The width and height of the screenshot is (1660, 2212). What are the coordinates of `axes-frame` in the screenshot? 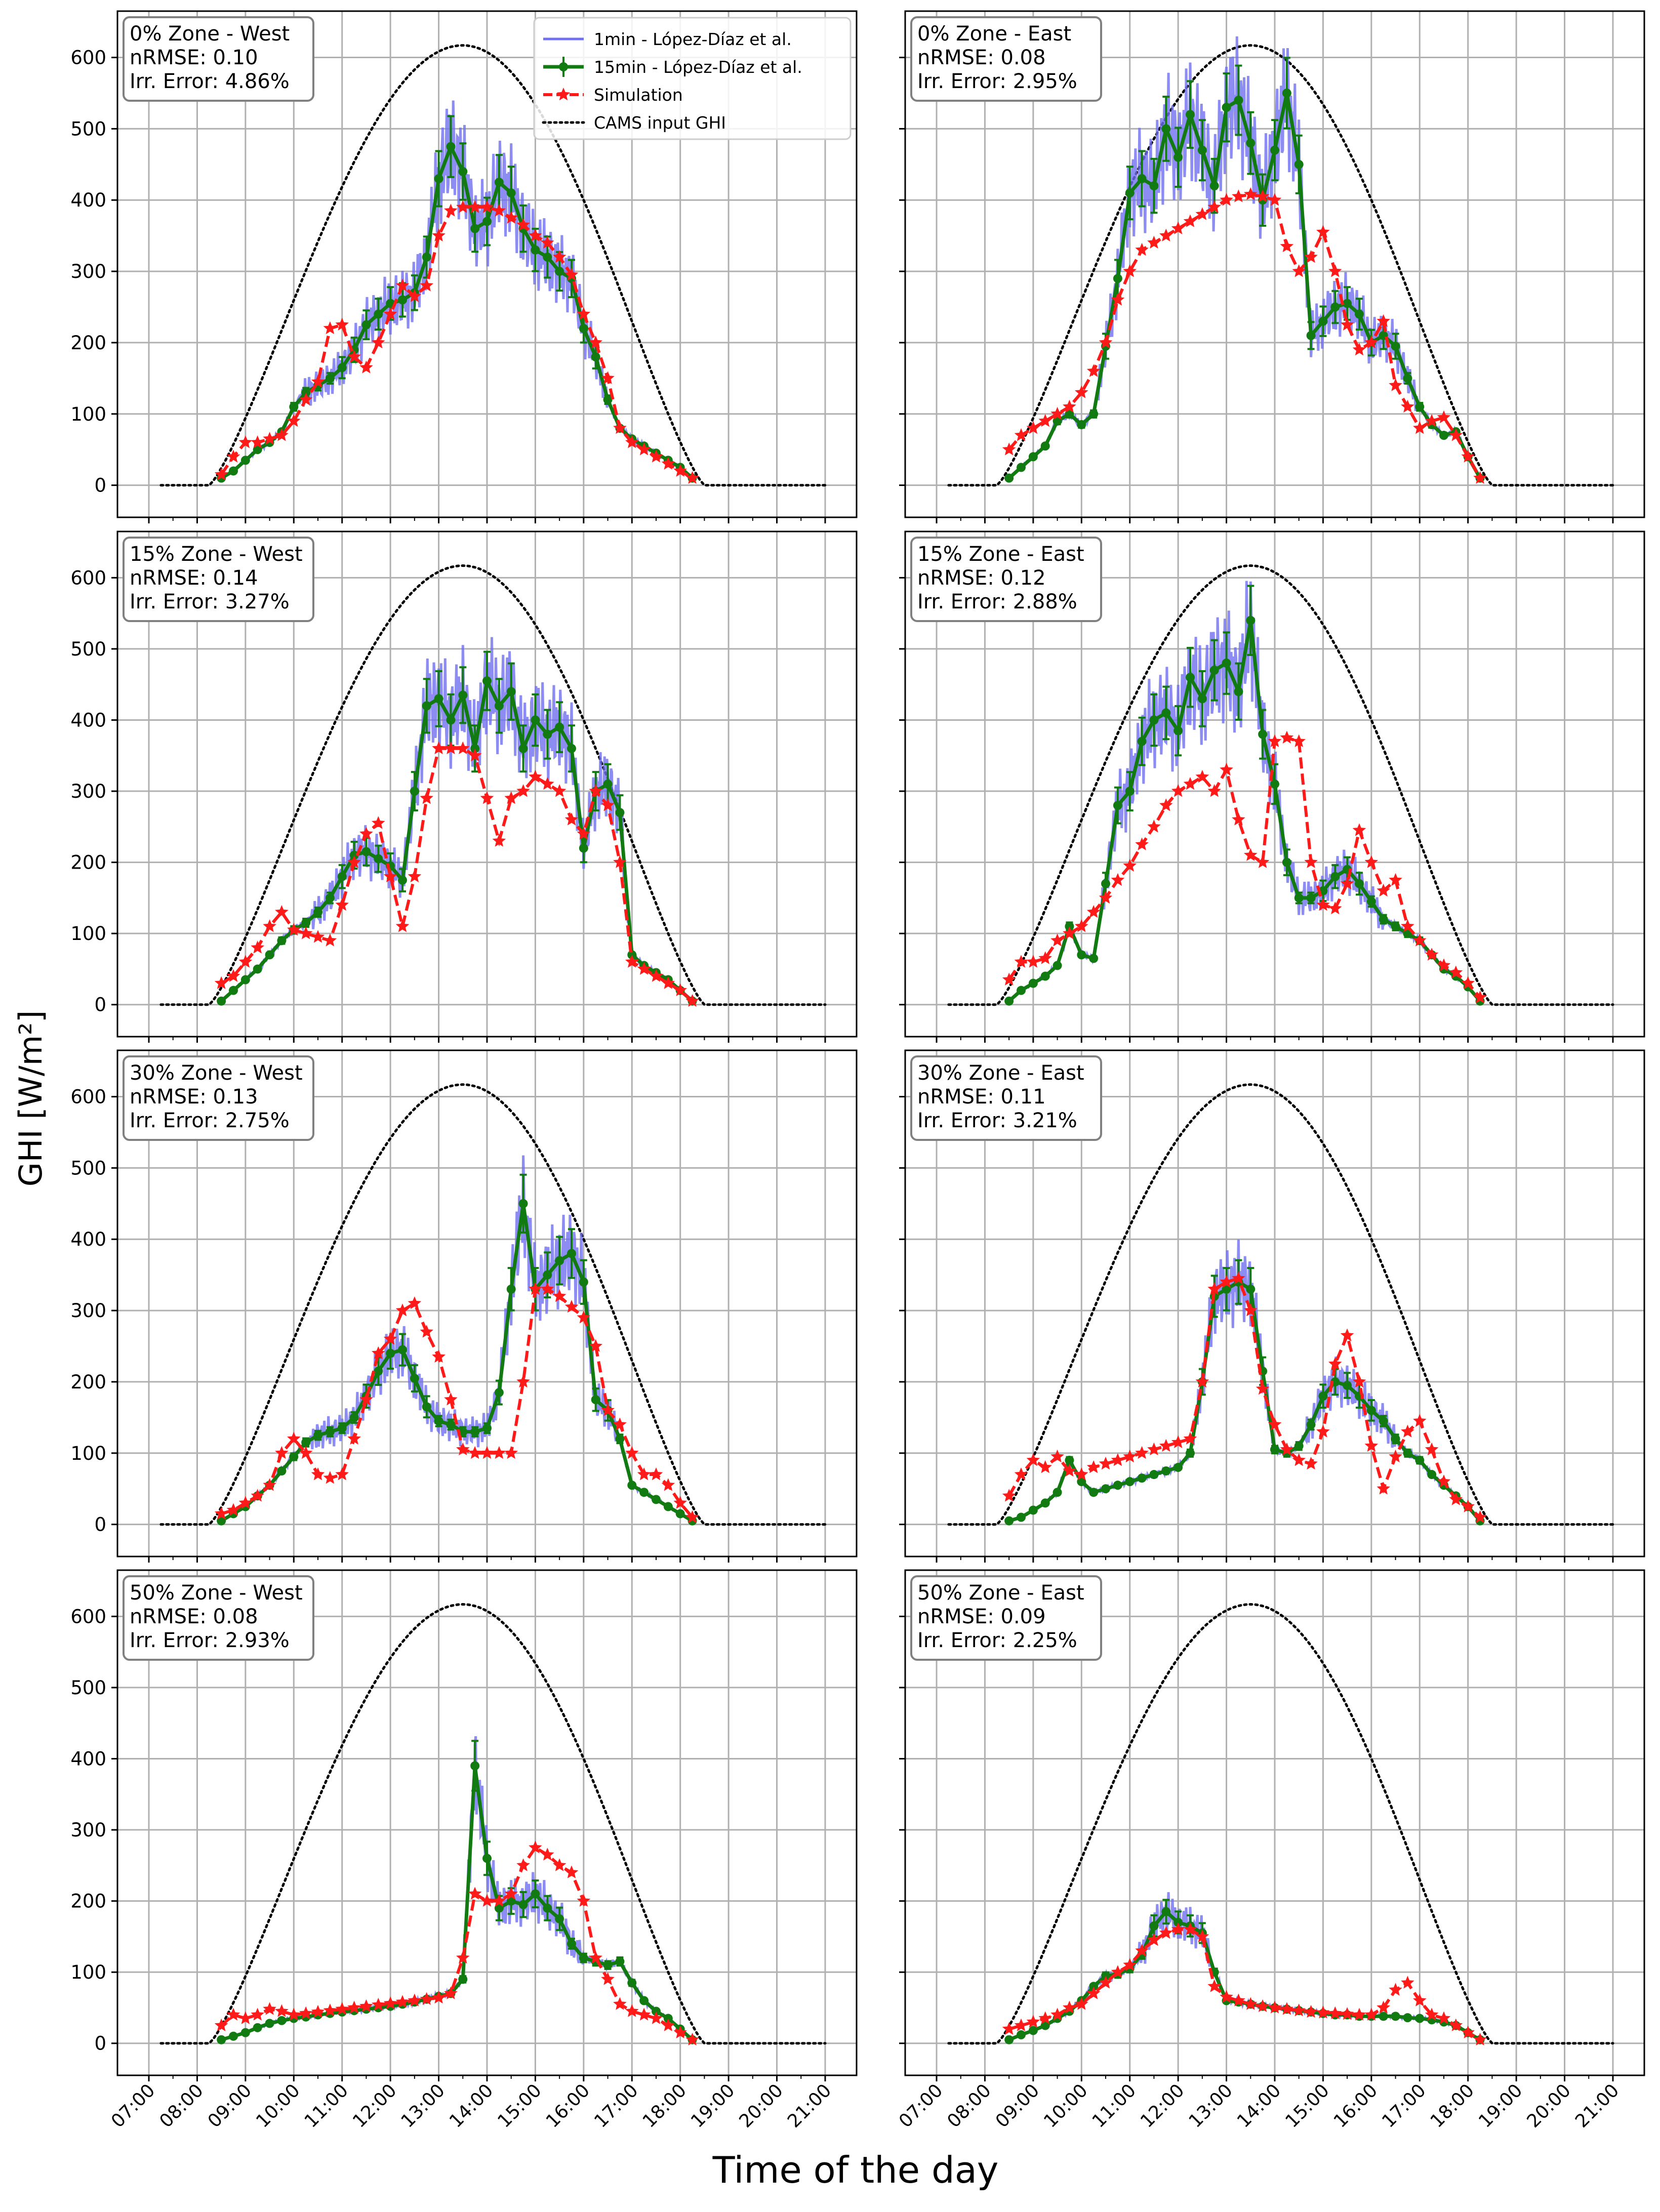 It's located at (487, 264).